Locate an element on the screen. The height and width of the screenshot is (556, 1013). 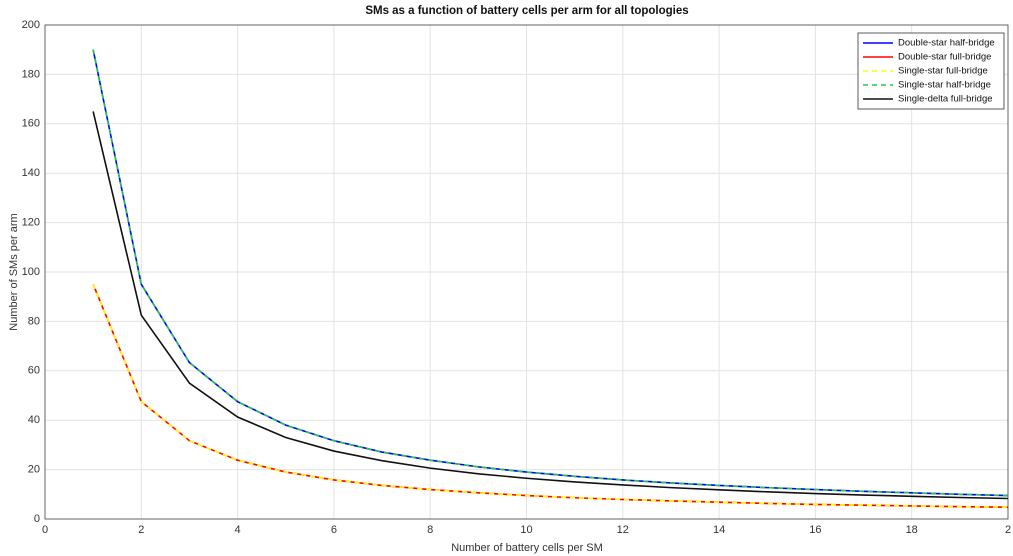
legend-label: Double-star full-bridge is located at coordinates (944, 57).